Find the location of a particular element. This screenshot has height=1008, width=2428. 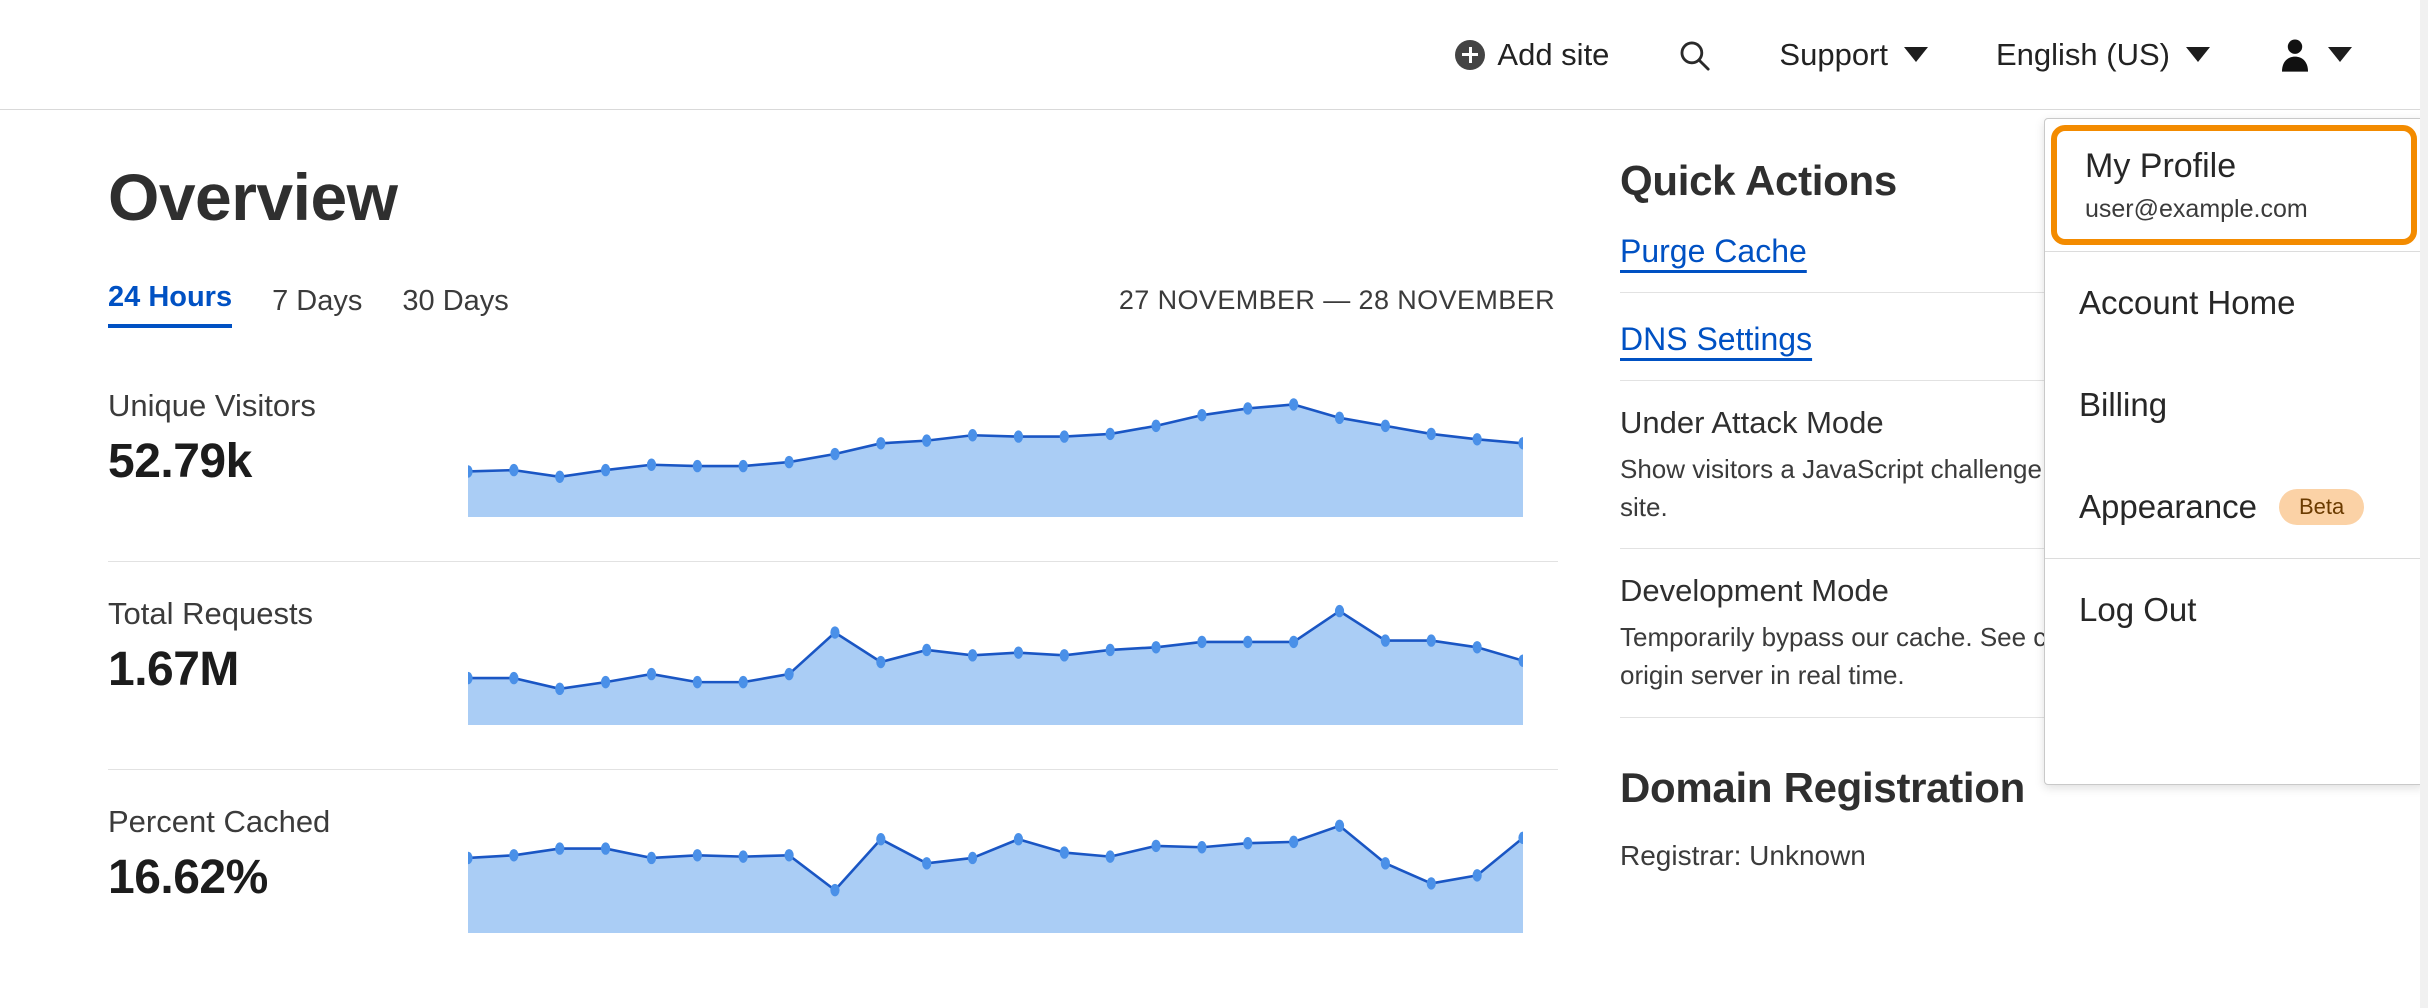

add-site-button: Add site is located at coordinates (1532, 55).